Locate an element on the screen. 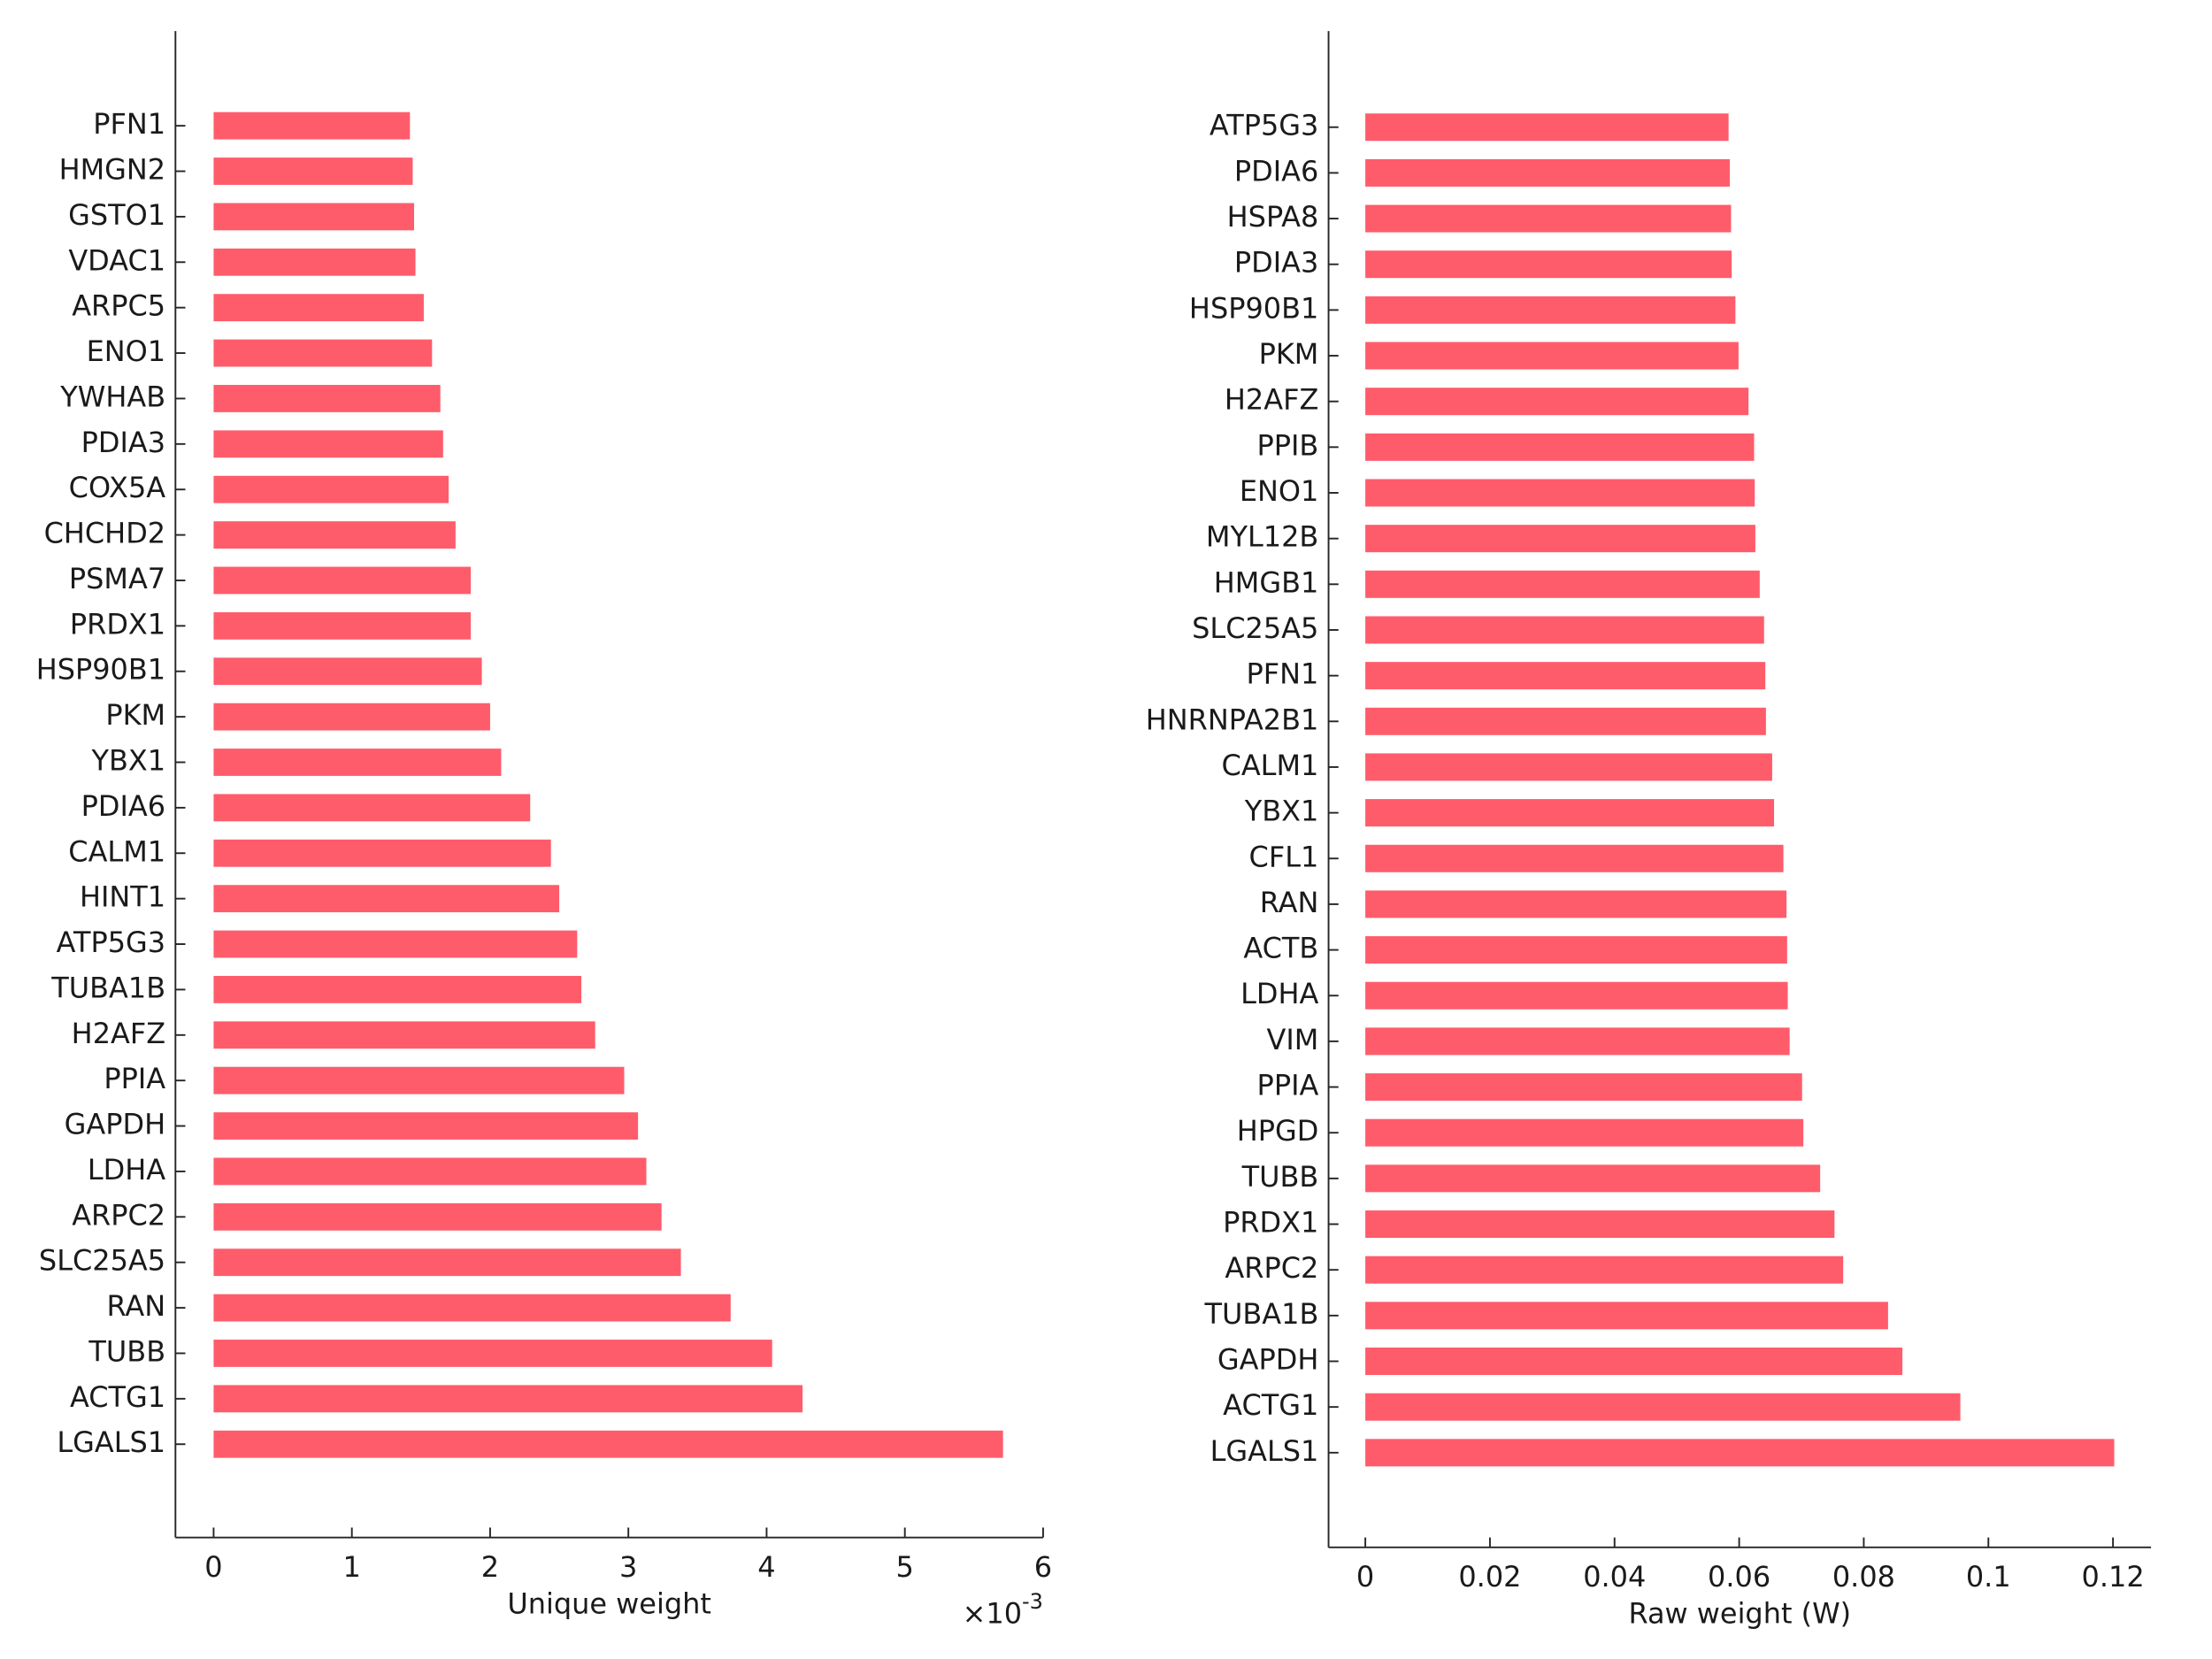 This screenshot has width=2212, height=1659. x-tick-label: 0.06 is located at coordinates (1739, 1577).